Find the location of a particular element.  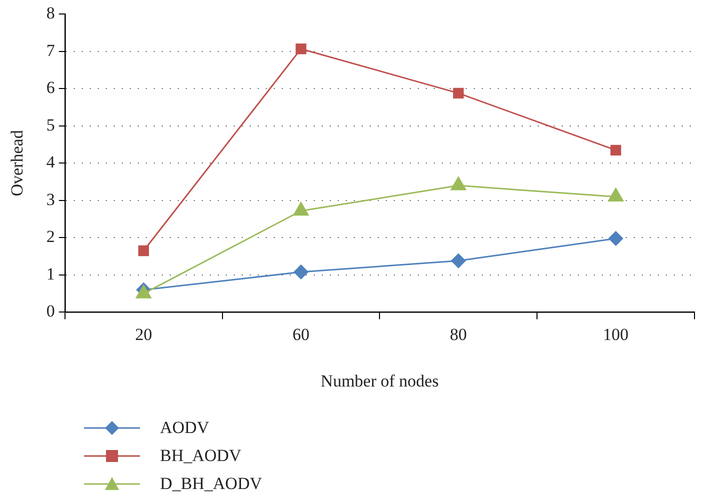

y-tick-label: 2 is located at coordinates (50, 236).